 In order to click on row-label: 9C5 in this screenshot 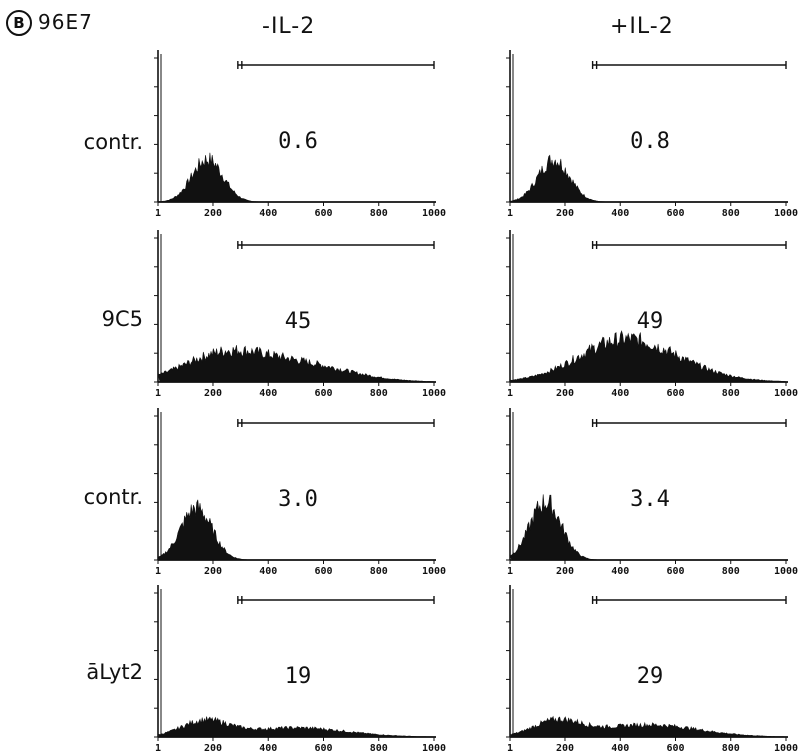, I will do `click(122, 319)`.